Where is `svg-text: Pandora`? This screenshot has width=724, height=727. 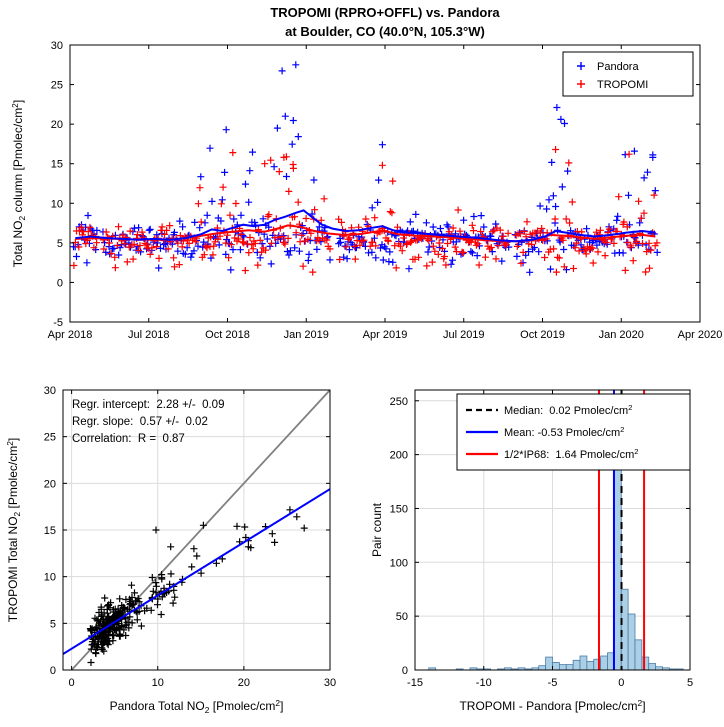
svg-text: Pandora is located at coordinates (618, 67).